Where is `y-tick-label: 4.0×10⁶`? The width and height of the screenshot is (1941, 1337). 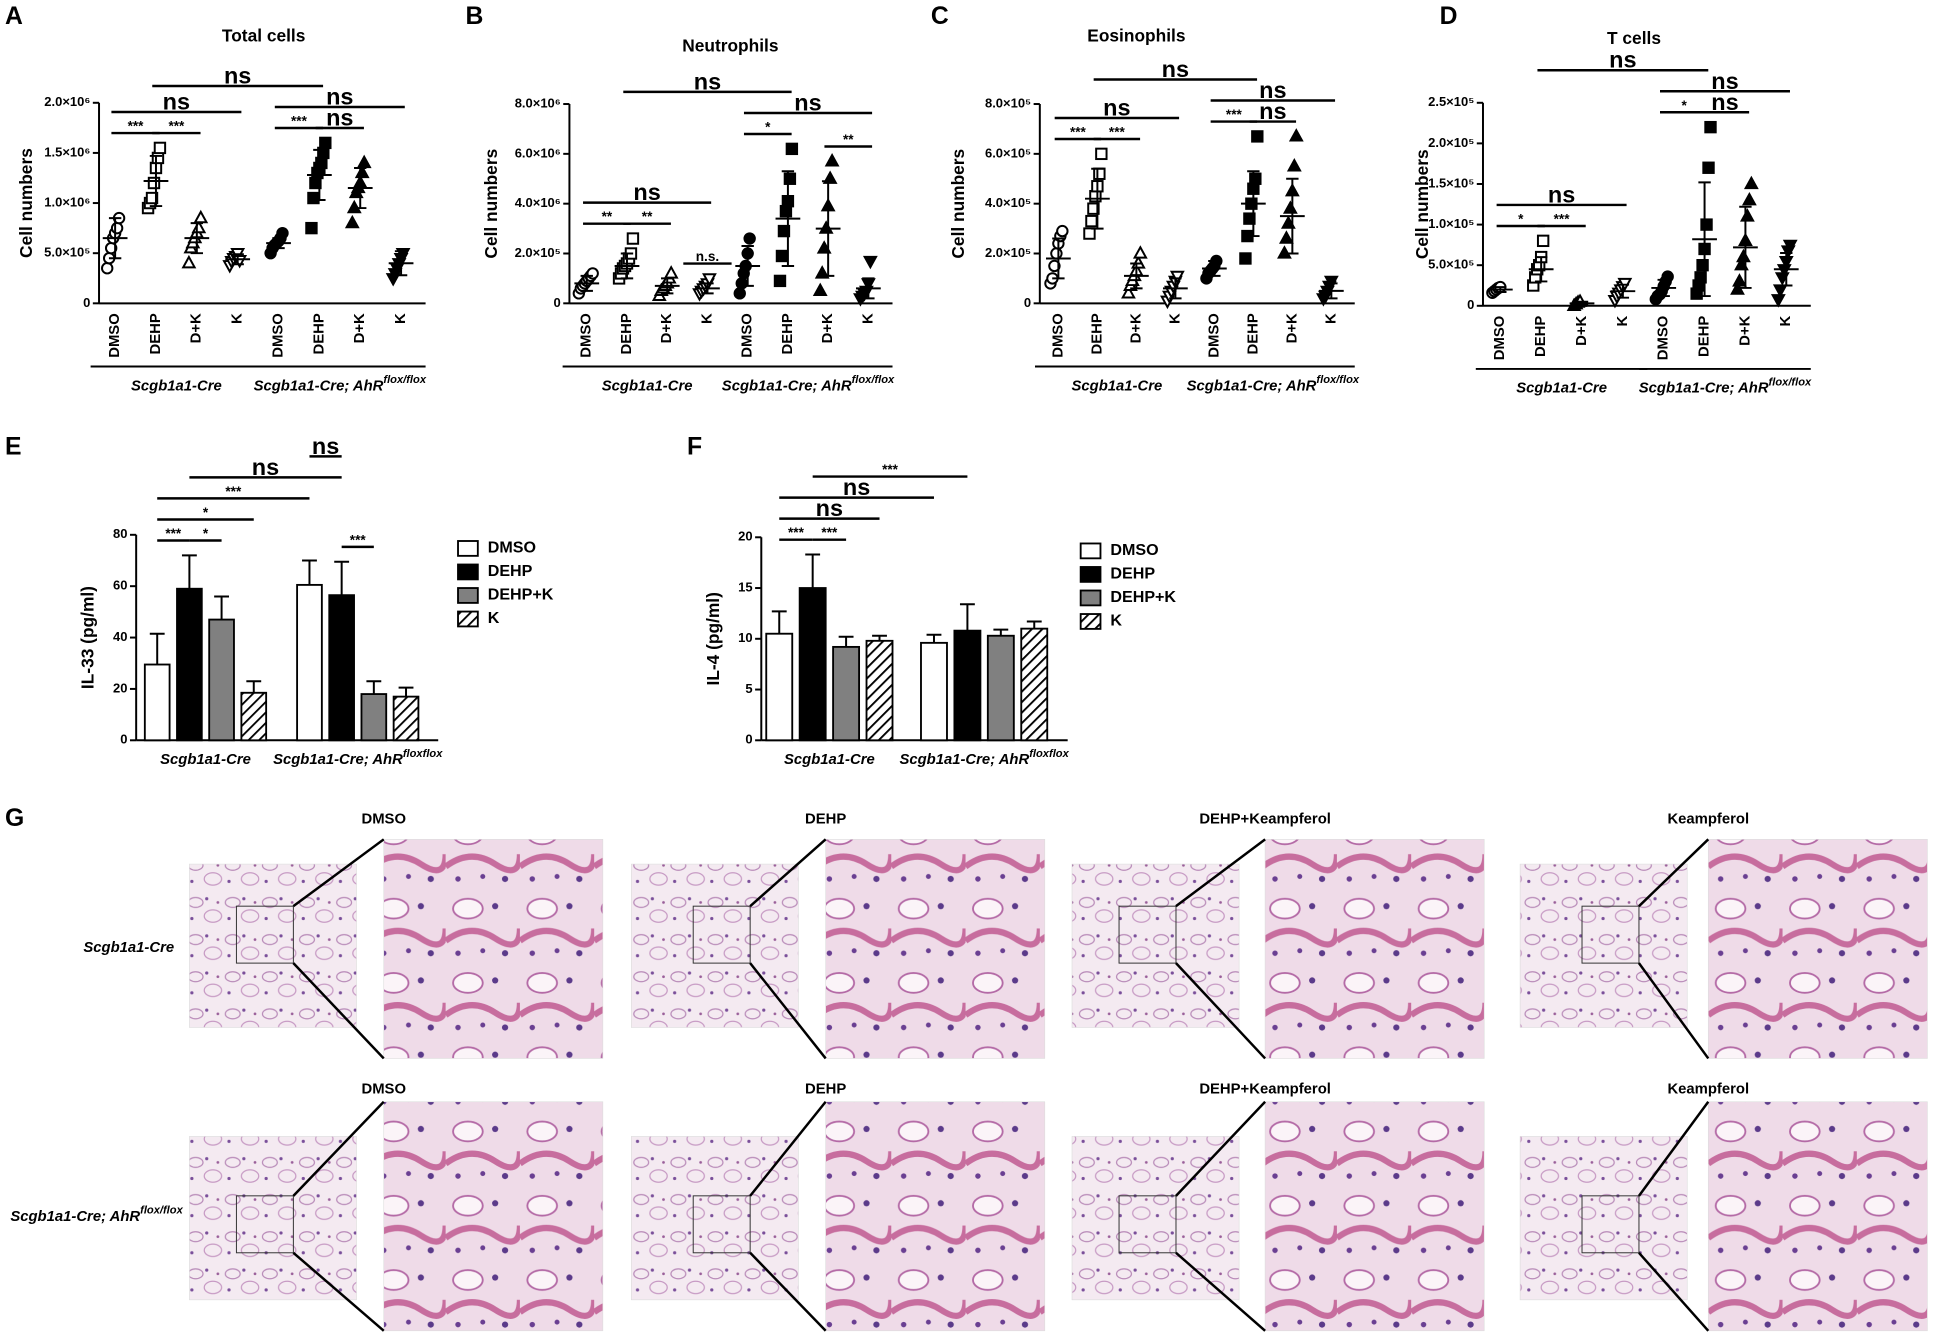 y-tick-label: 4.0×10⁶ is located at coordinates (538, 202).